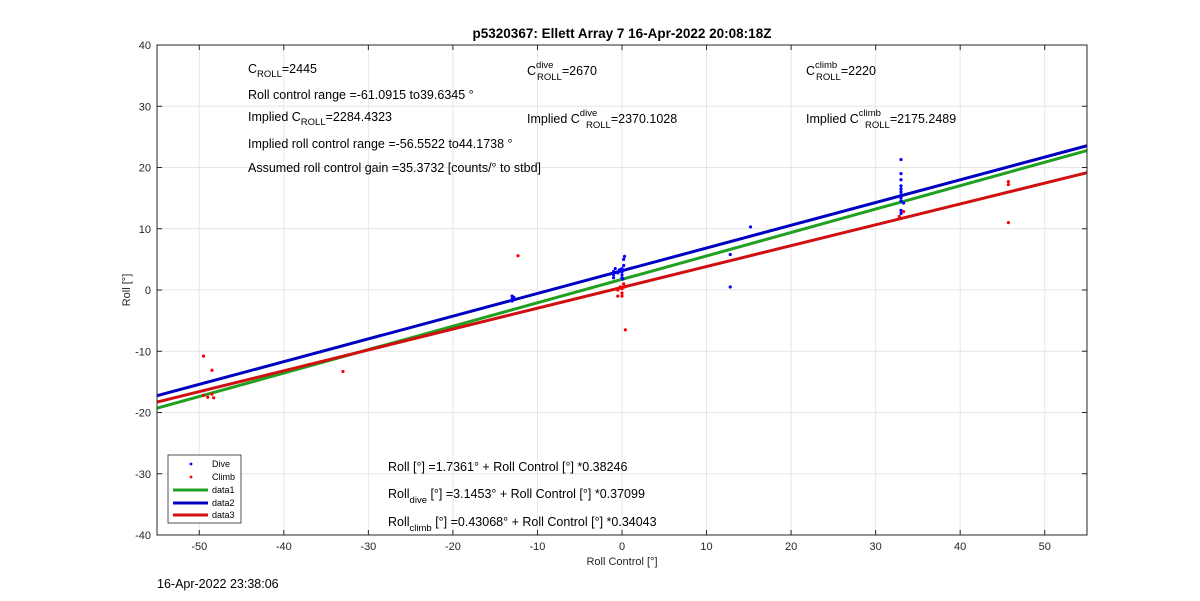  What do you see at coordinates (223, 503) in the screenshot?
I see `legend-data2-label: data2` at bounding box center [223, 503].